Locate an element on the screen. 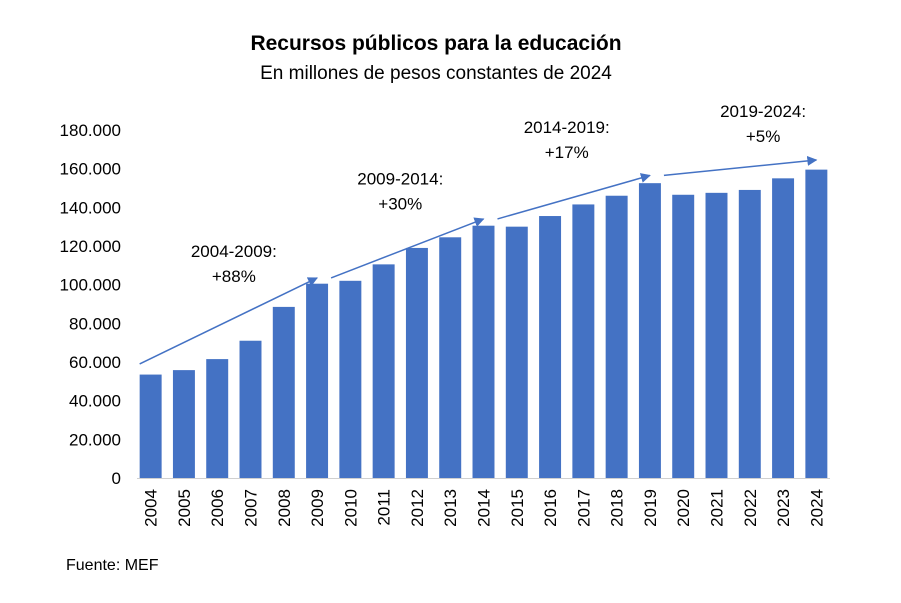  x-tick-label: 2008 is located at coordinates (284, 508).